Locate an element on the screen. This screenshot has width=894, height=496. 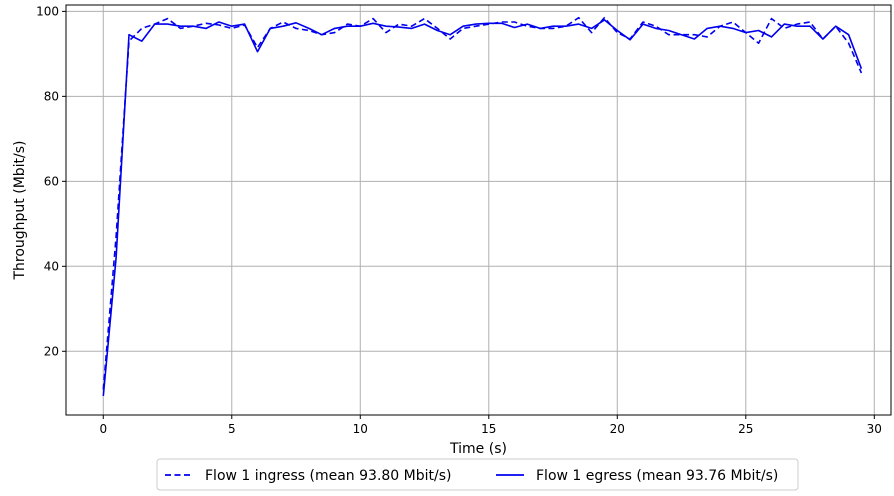
x-tick-label: 20 is located at coordinates (617, 429).